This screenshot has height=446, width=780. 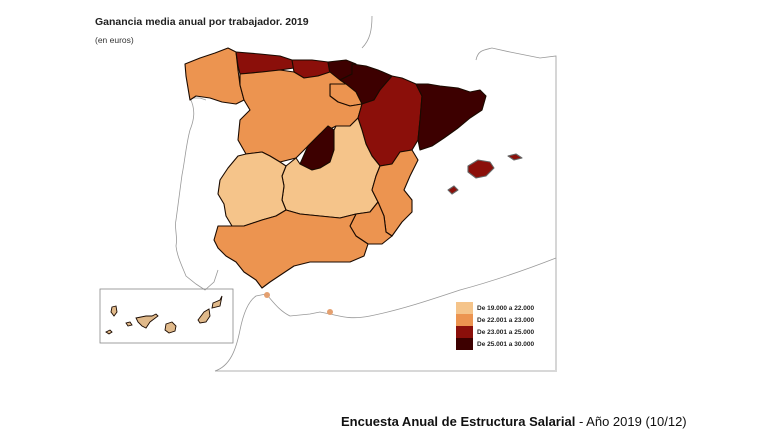 What do you see at coordinates (506, 320) in the screenshot?
I see `legend-label: De 22.001 a 23.000` at bounding box center [506, 320].